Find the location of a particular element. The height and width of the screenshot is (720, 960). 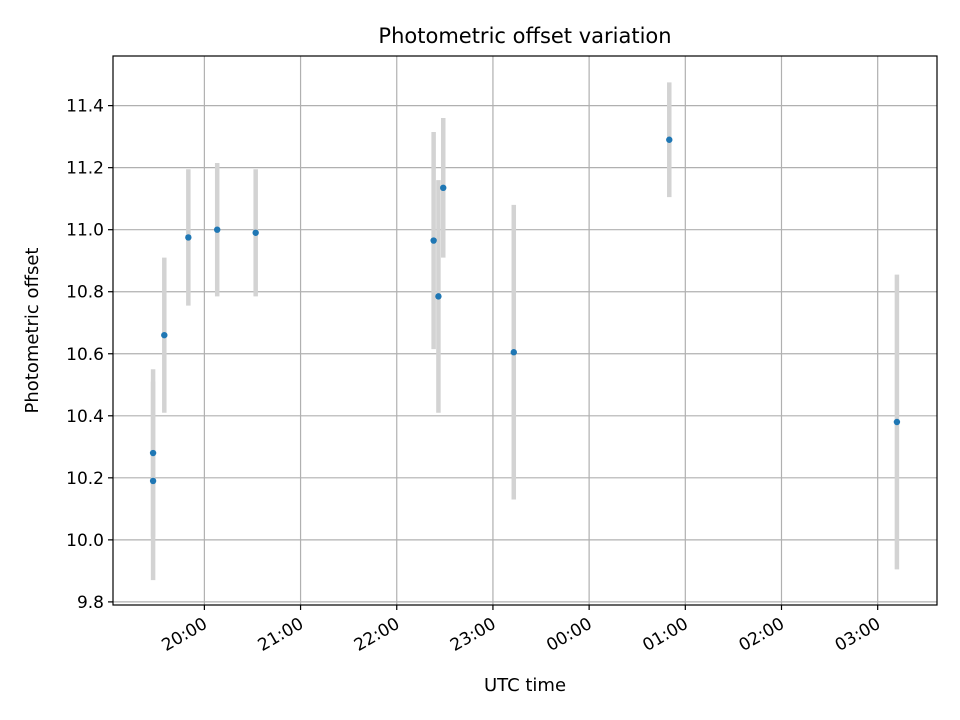

x-tick-label: 02:00 is located at coordinates (762, 635).